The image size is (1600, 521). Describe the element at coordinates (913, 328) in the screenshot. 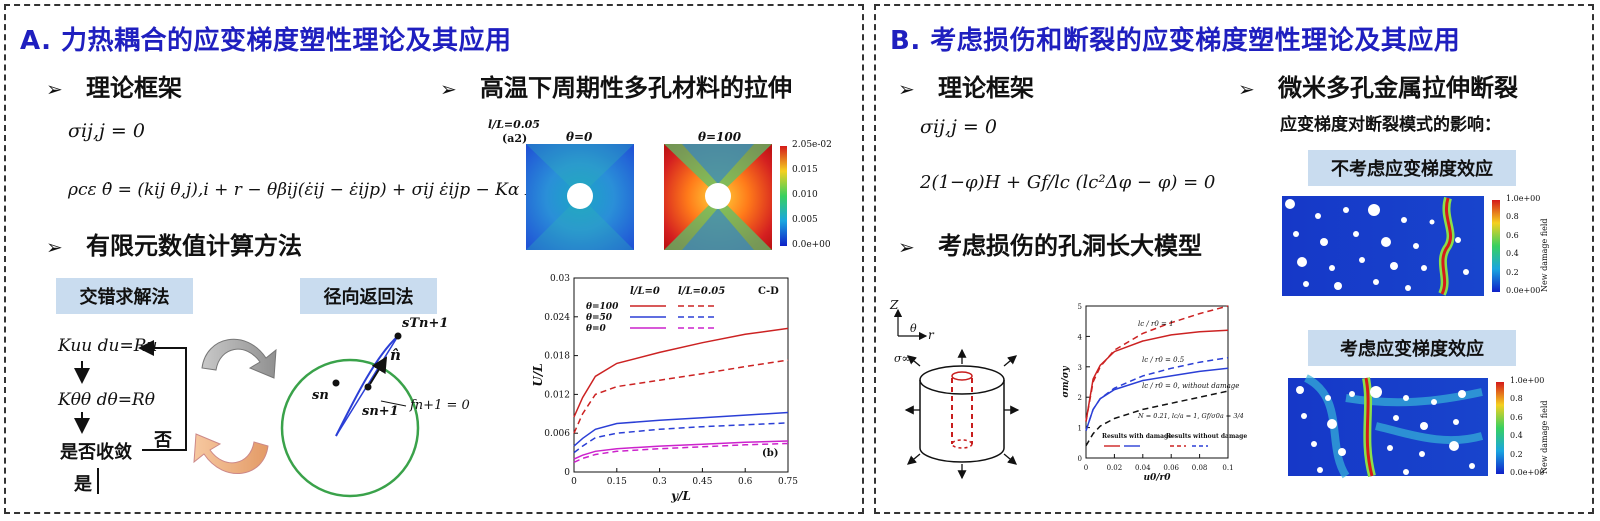

I see `theta-axis-label: θ` at that location.